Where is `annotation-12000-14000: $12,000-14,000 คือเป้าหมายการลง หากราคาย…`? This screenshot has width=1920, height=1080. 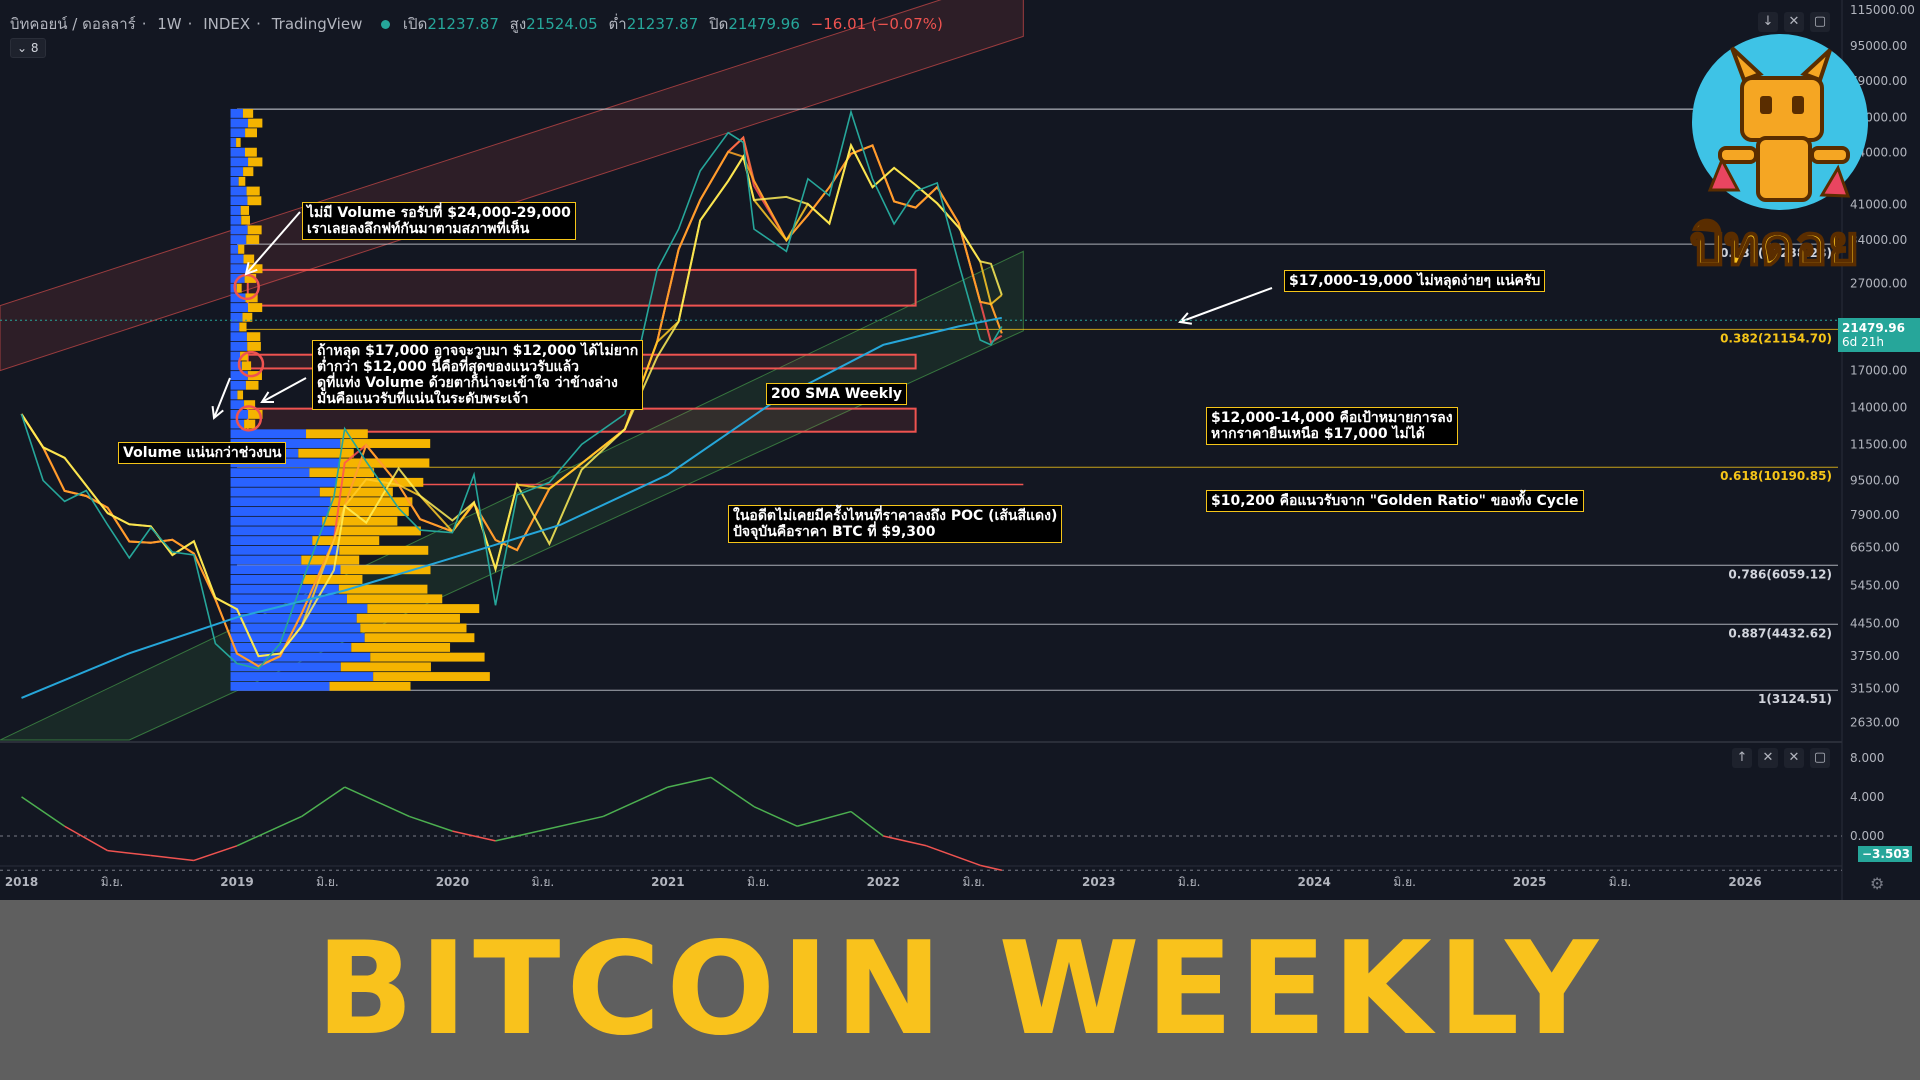
annotation-12000-14000: $12,000-14,000 คือเป้าหมายการลง หากราคาย… is located at coordinates (1332, 426).